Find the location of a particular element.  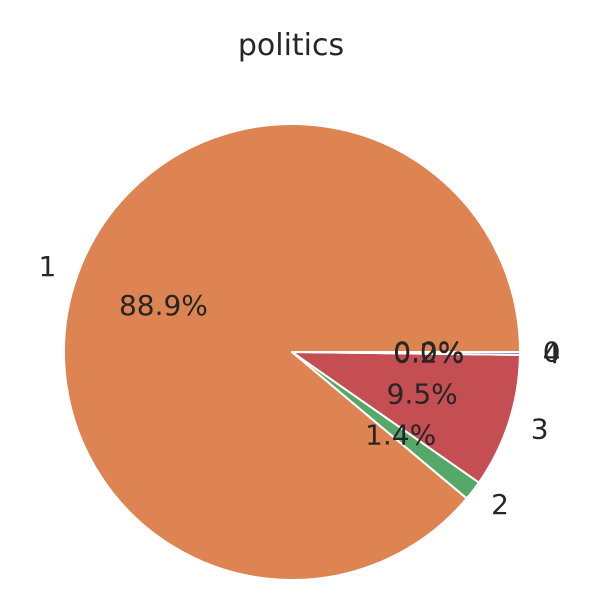

slice-percent-2: 1.4% is located at coordinates (400, 435).